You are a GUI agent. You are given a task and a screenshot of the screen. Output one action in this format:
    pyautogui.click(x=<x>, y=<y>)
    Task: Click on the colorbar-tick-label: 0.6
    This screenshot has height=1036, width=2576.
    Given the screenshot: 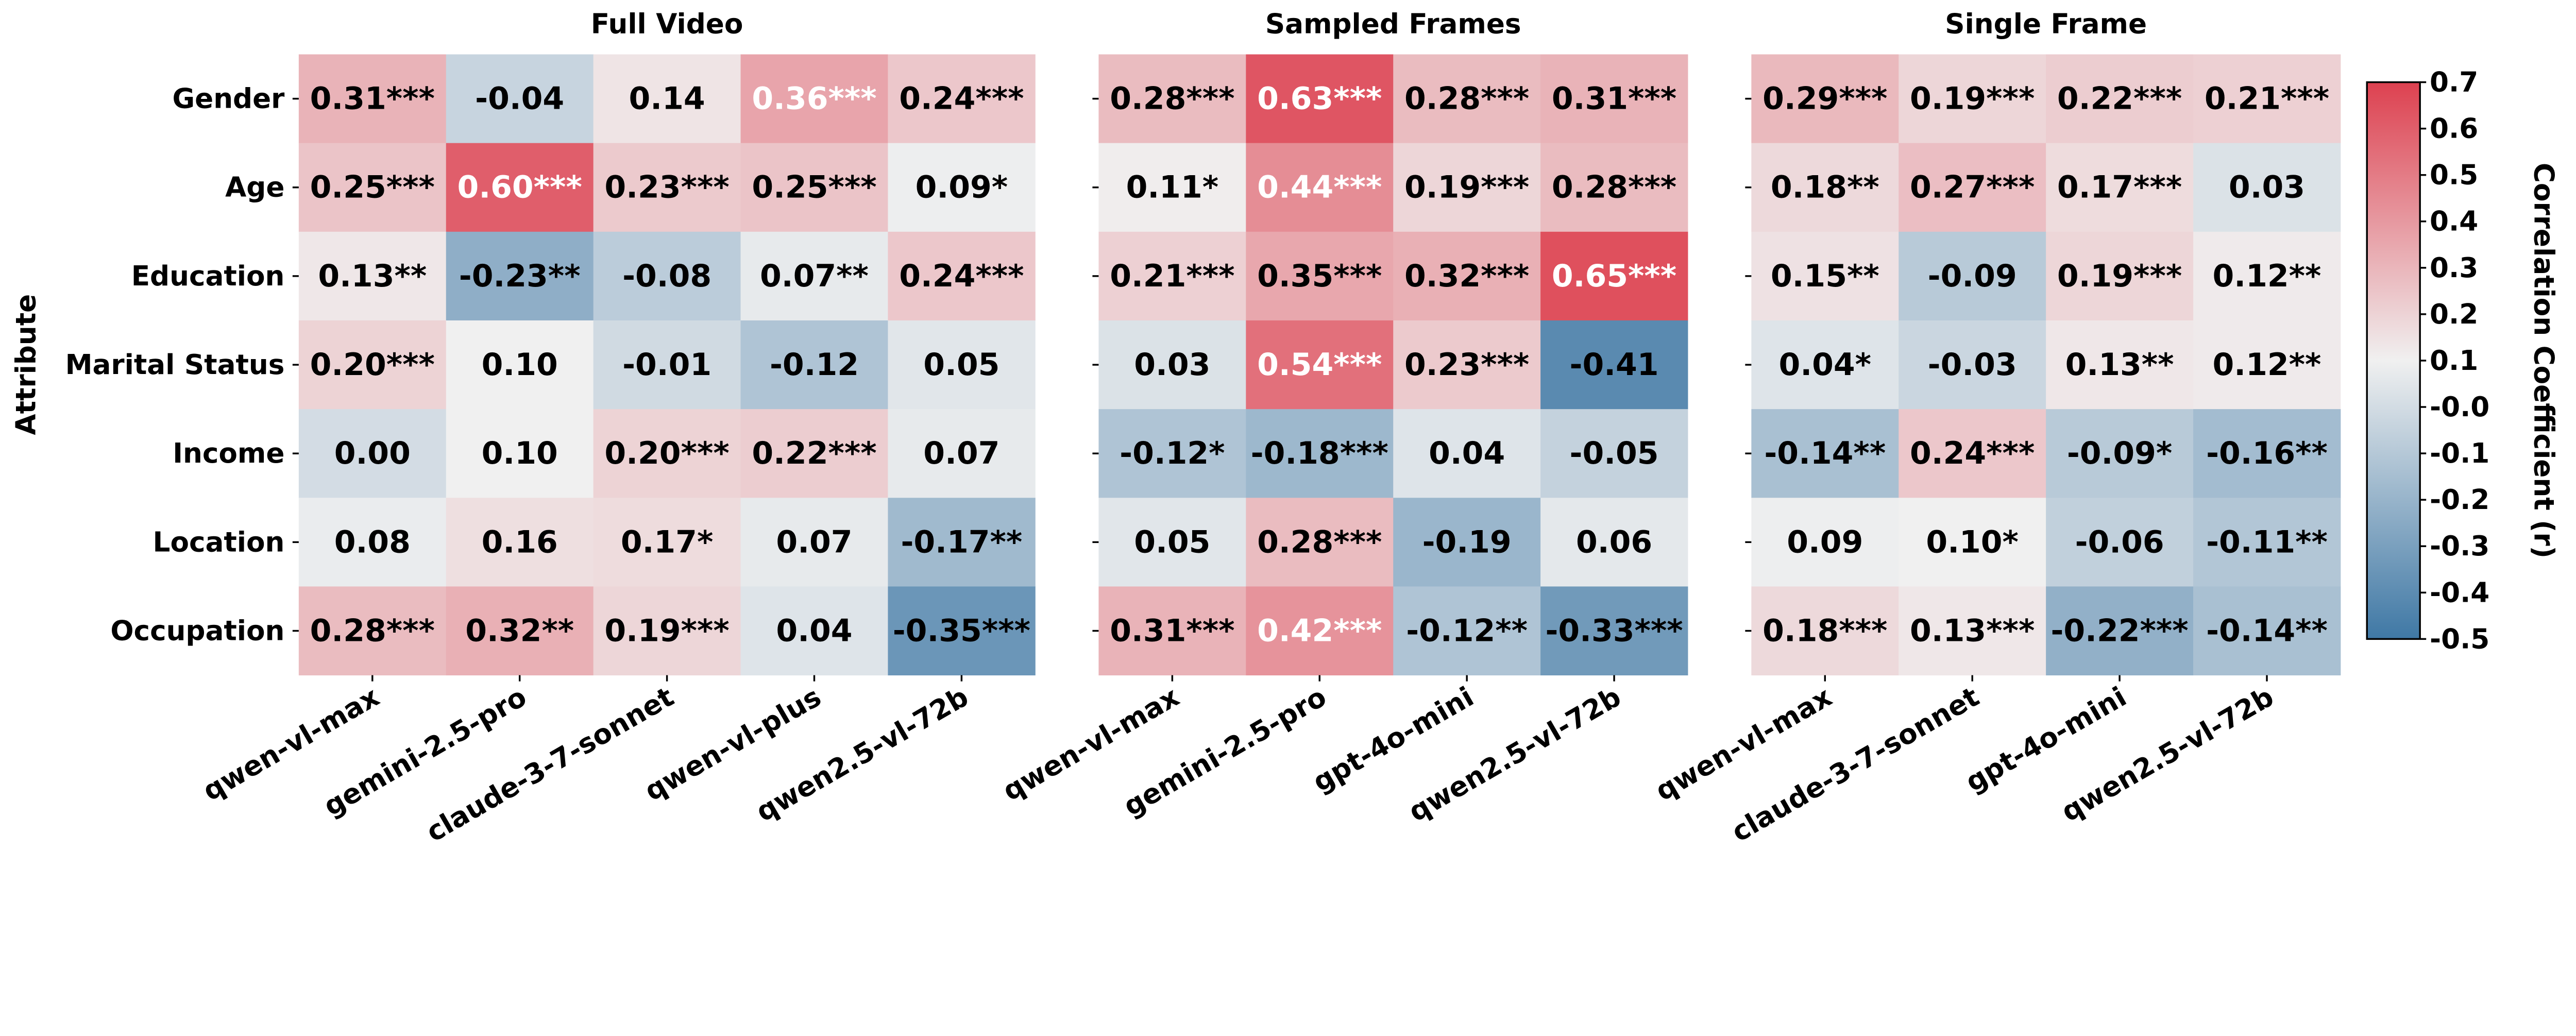 What is the action you would take?
    pyautogui.click(x=2454, y=129)
    